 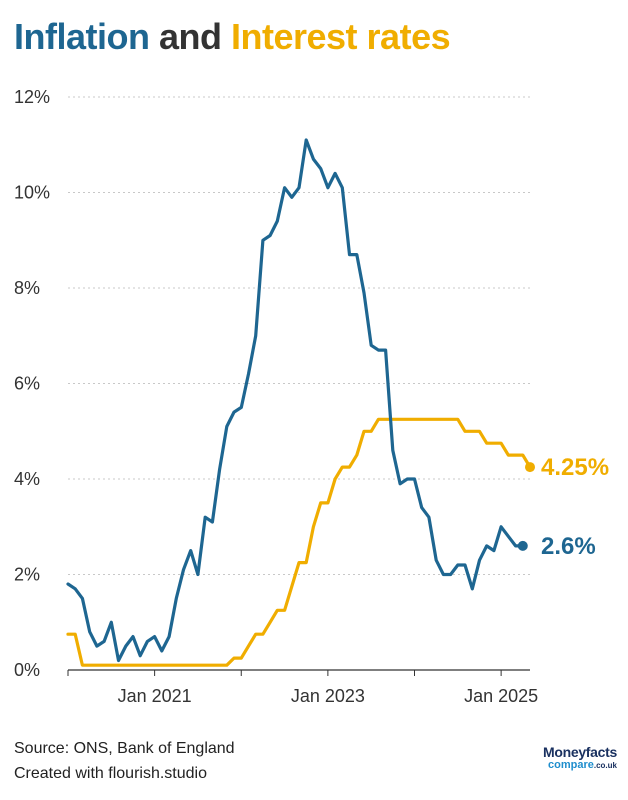 I want to click on logo-compare: compare, so click(x=571, y=765).